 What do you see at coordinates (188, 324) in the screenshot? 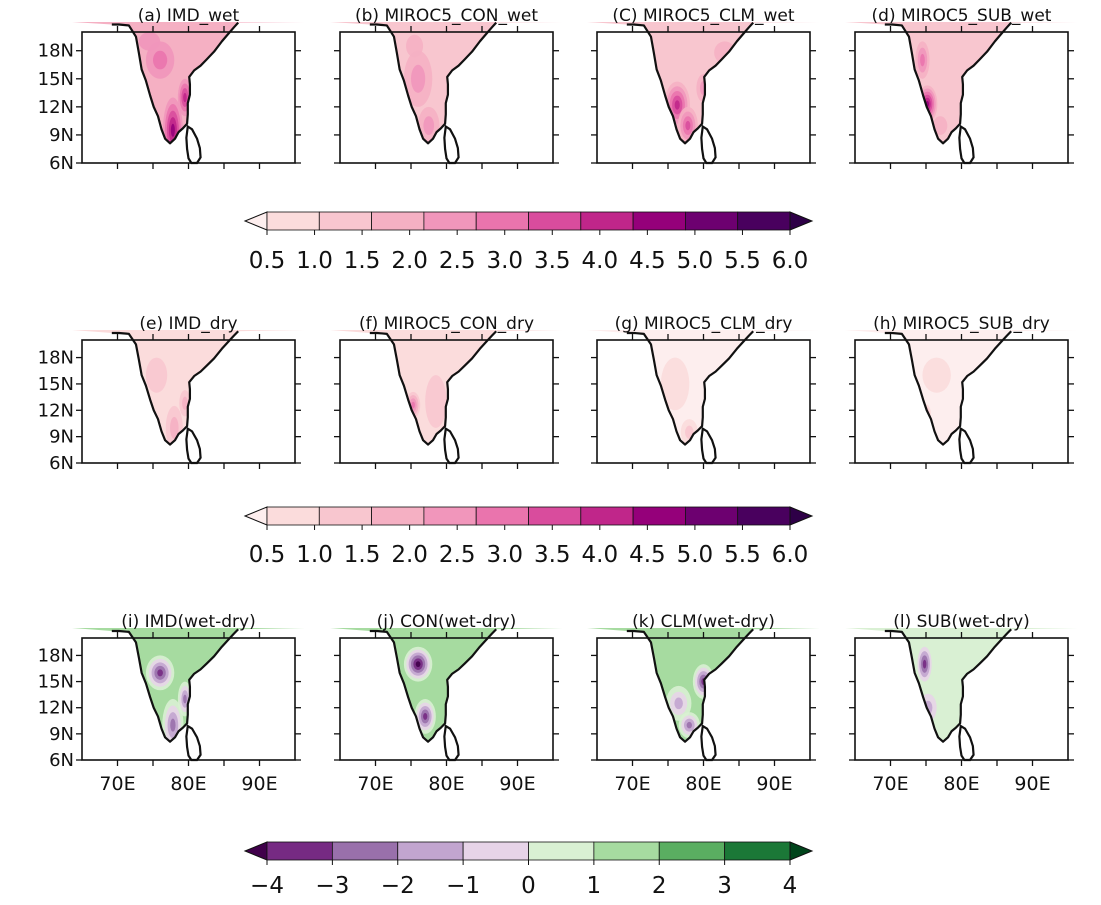
I see `panel-title: (e) IMD_dry` at bounding box center [188, 324].